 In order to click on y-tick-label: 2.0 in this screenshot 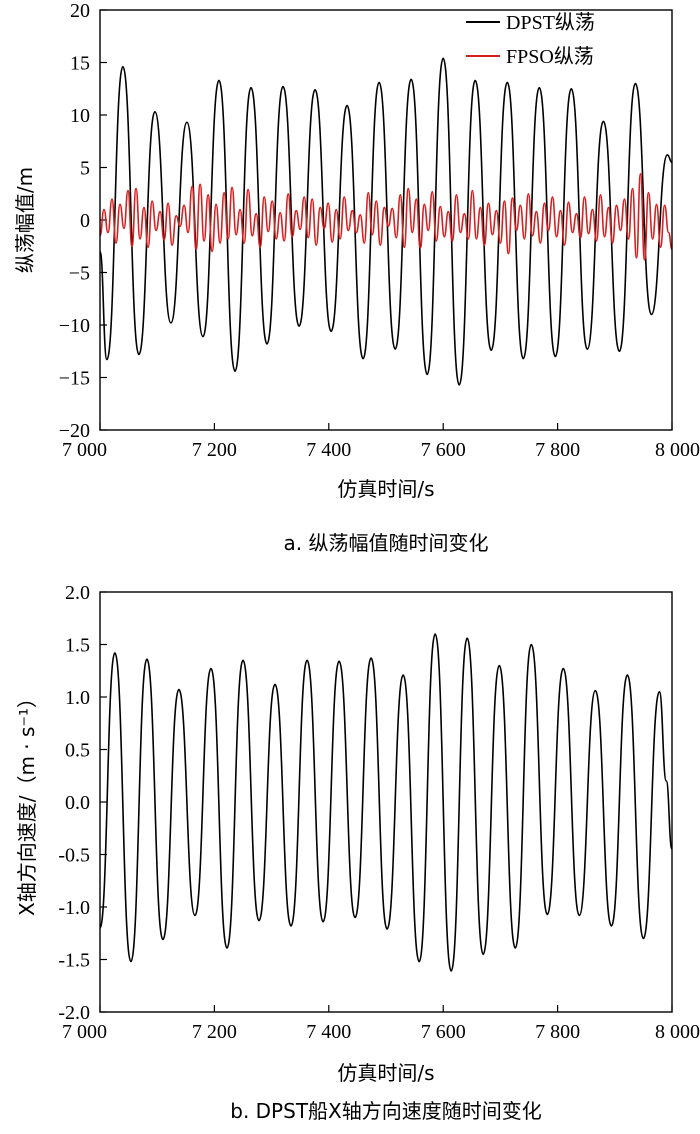, I will do `click(77, 593)`.